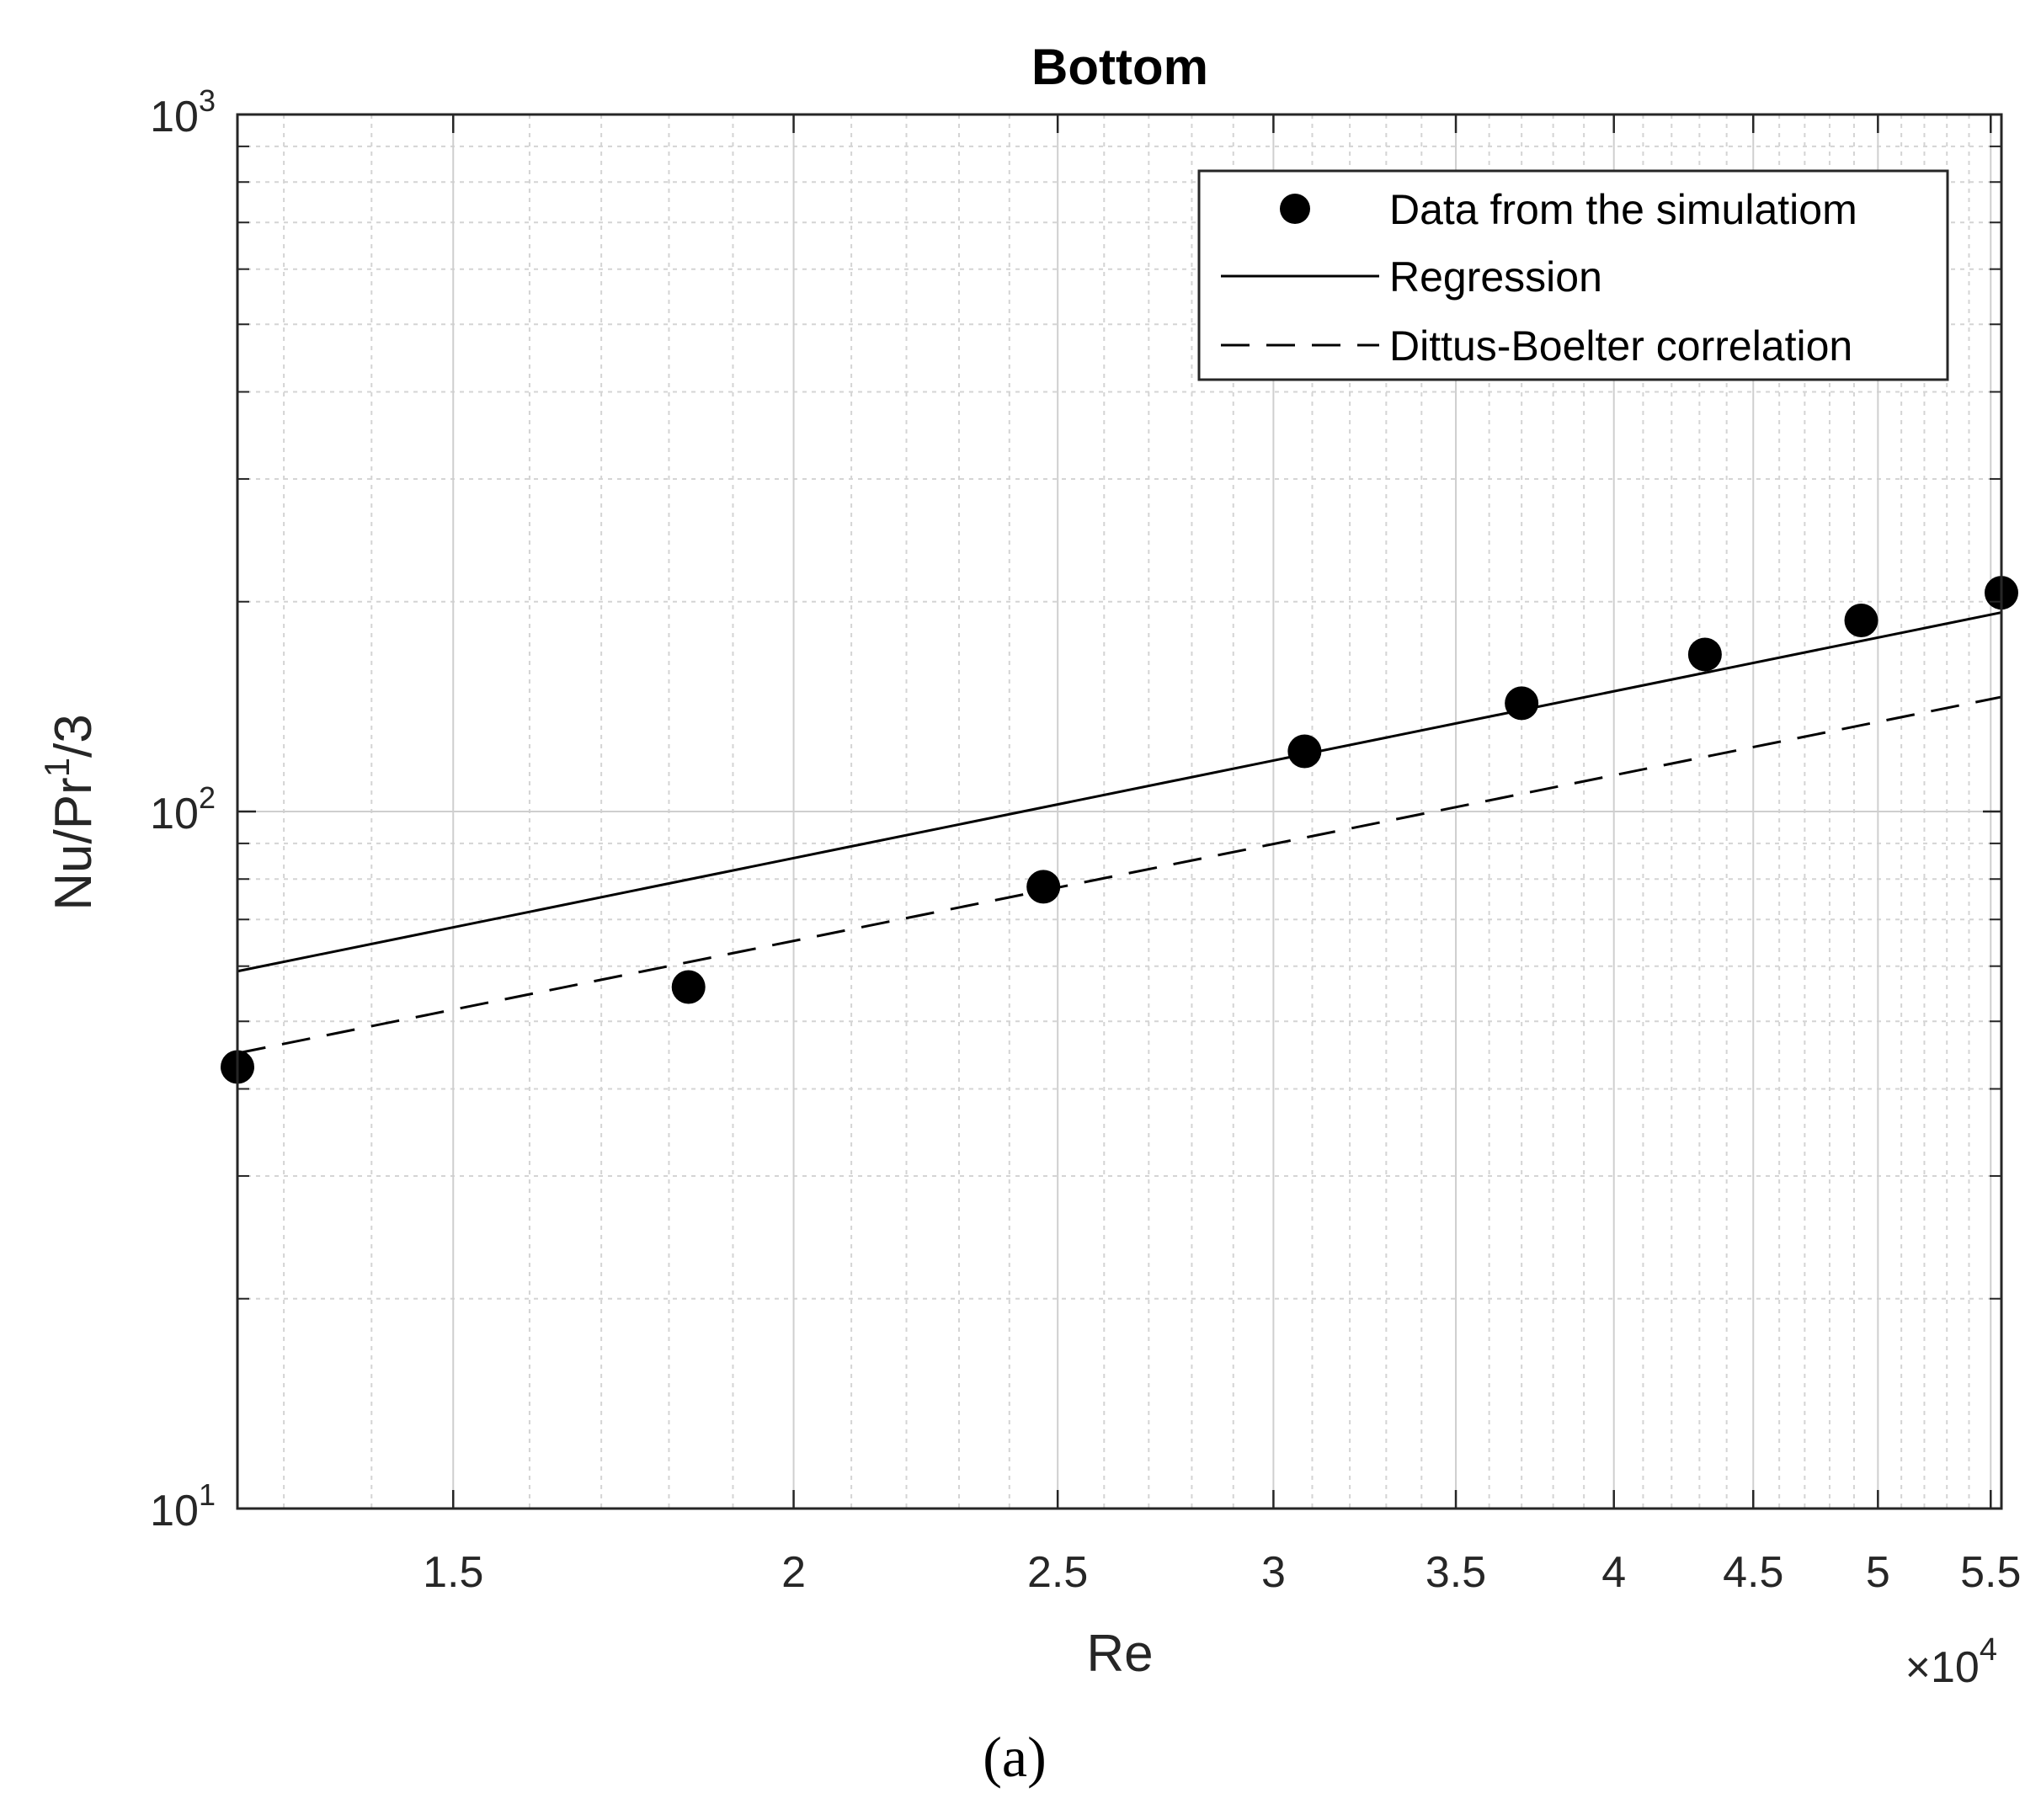 This screenshot has height=1820, width=2025. Describe the element at coordinates (1753, 1572) in the screenshot. I see `x-tick-label: 4.5` at that location.